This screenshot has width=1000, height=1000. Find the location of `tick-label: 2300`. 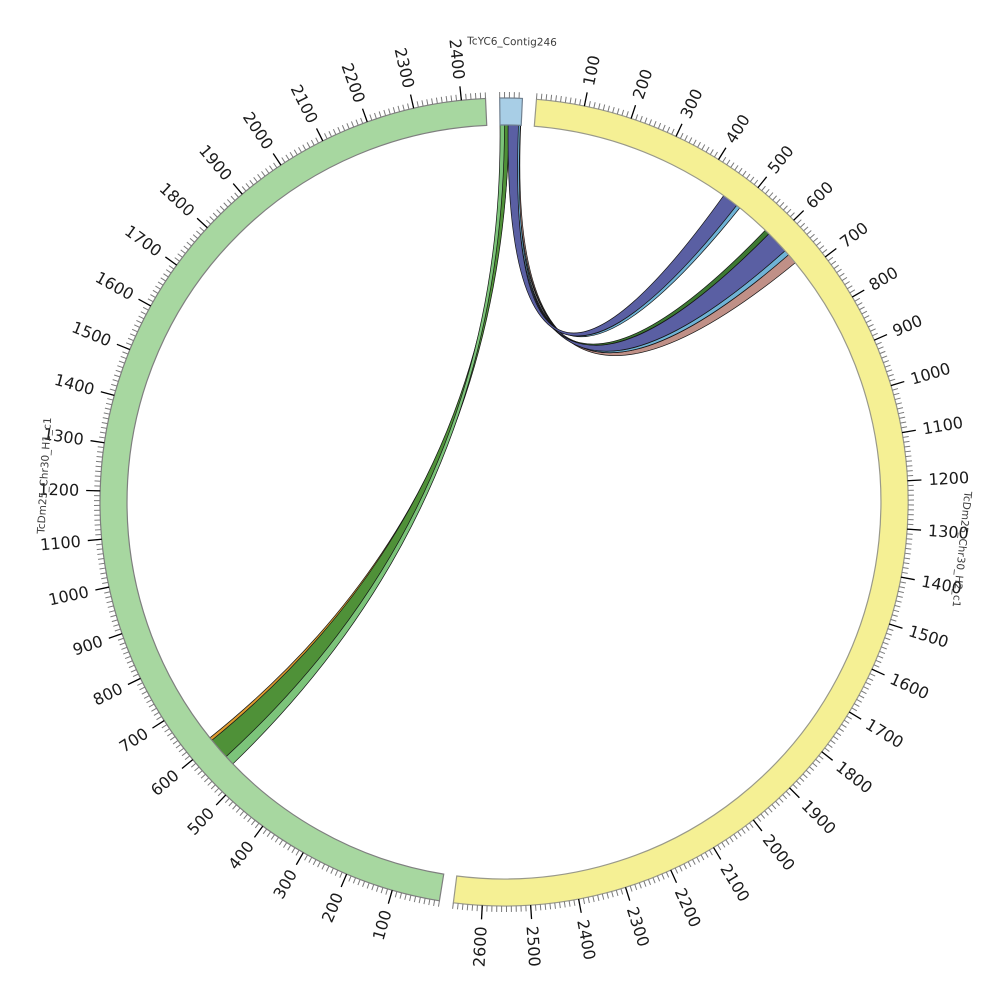

tick-label: 2300 is located at coordinates (405, 68).